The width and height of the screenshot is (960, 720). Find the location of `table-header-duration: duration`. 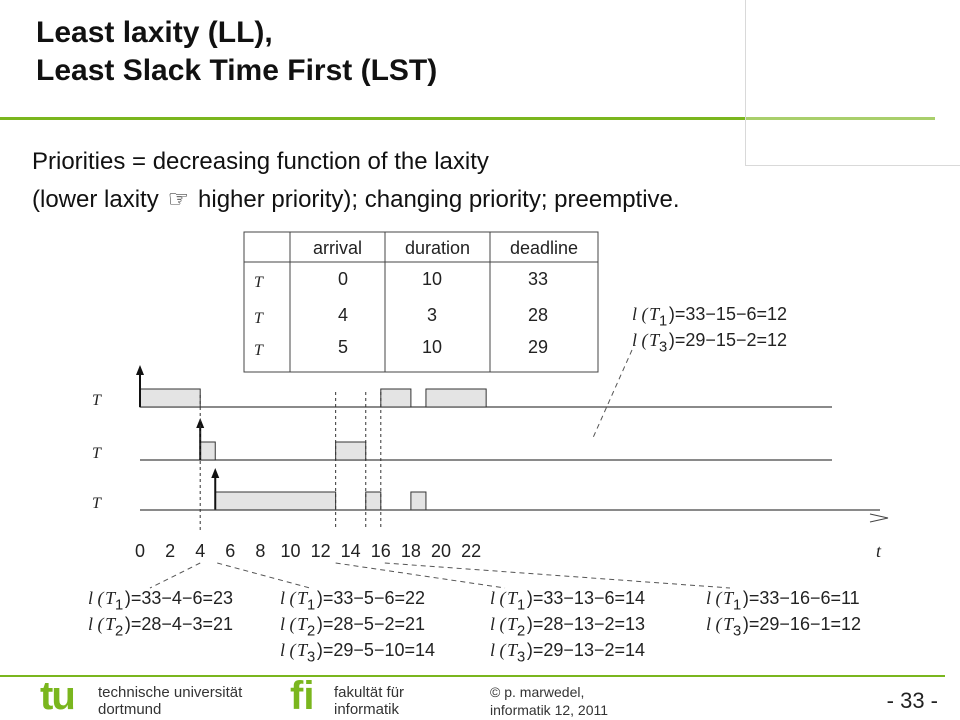

table-header-duration: duration is located at coordinates (437, 248).